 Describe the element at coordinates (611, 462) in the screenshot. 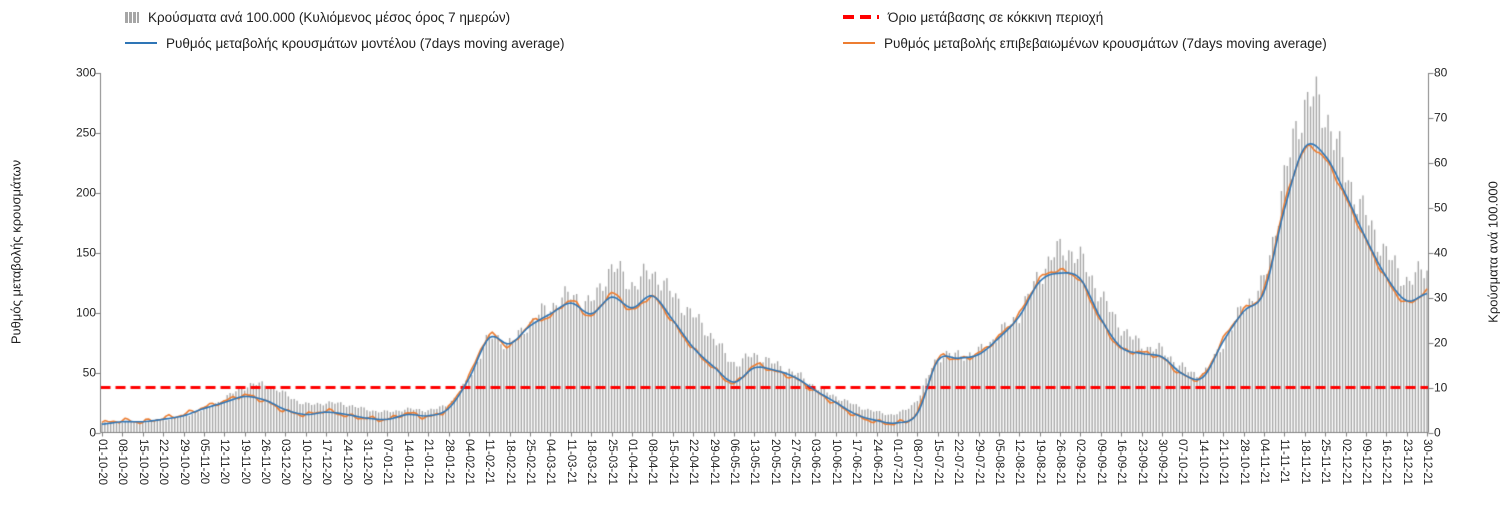

I see `x-axis-tick-label: 25-03-21` at that location.